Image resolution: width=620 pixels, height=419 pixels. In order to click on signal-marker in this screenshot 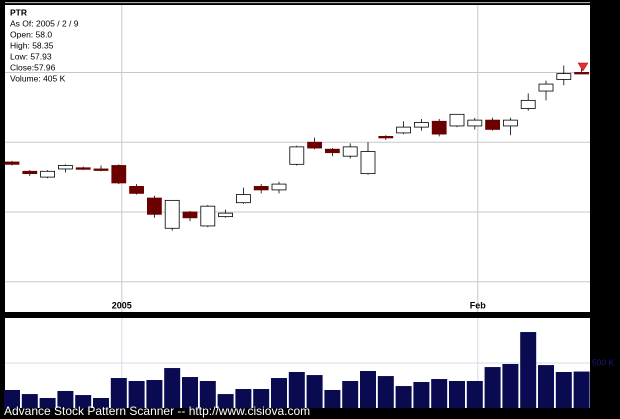, I will do `click(583, 67)`.